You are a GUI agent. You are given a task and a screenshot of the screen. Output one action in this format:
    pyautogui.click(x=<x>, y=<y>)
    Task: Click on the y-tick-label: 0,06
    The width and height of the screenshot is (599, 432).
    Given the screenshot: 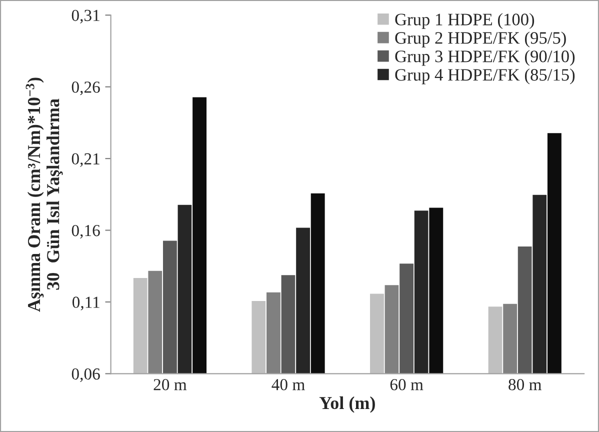 What is the action you would take?
    pyautogui.click(x=86, y=375)
    